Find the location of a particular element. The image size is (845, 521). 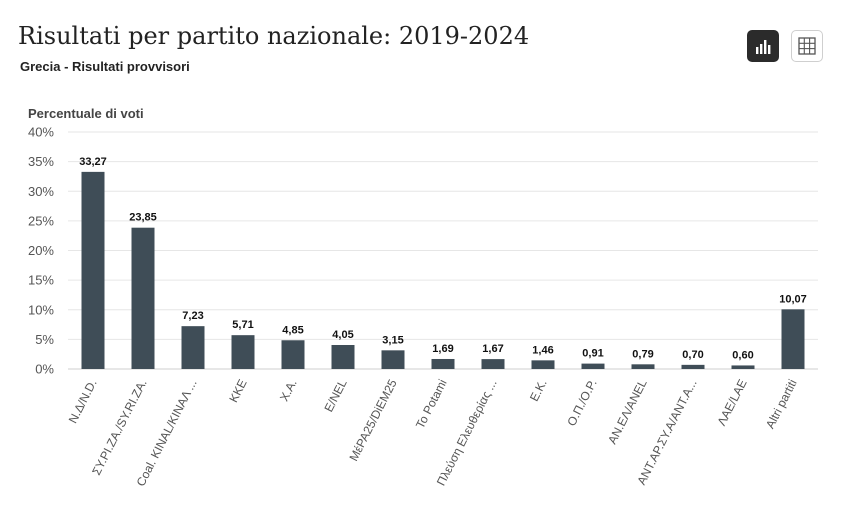

data-label: 0,91 is located at coordinates (592, 354).